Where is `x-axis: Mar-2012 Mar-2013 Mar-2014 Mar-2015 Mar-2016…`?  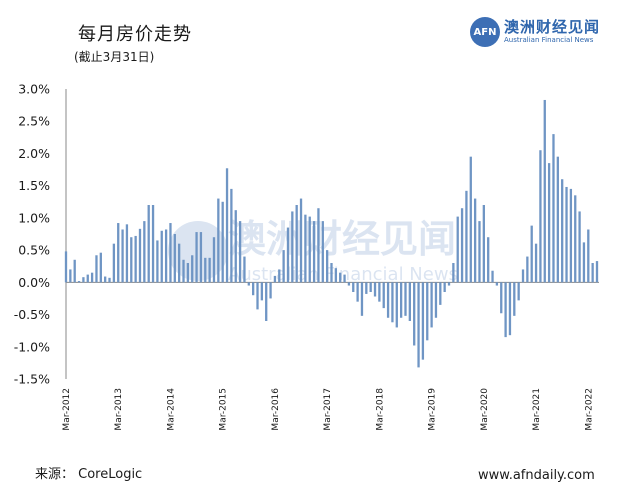
x-axis: Mar-2012 Mar-2013 Mar-2014 Mar-2015 Mar-2016… is located at coordinates (328, 409).